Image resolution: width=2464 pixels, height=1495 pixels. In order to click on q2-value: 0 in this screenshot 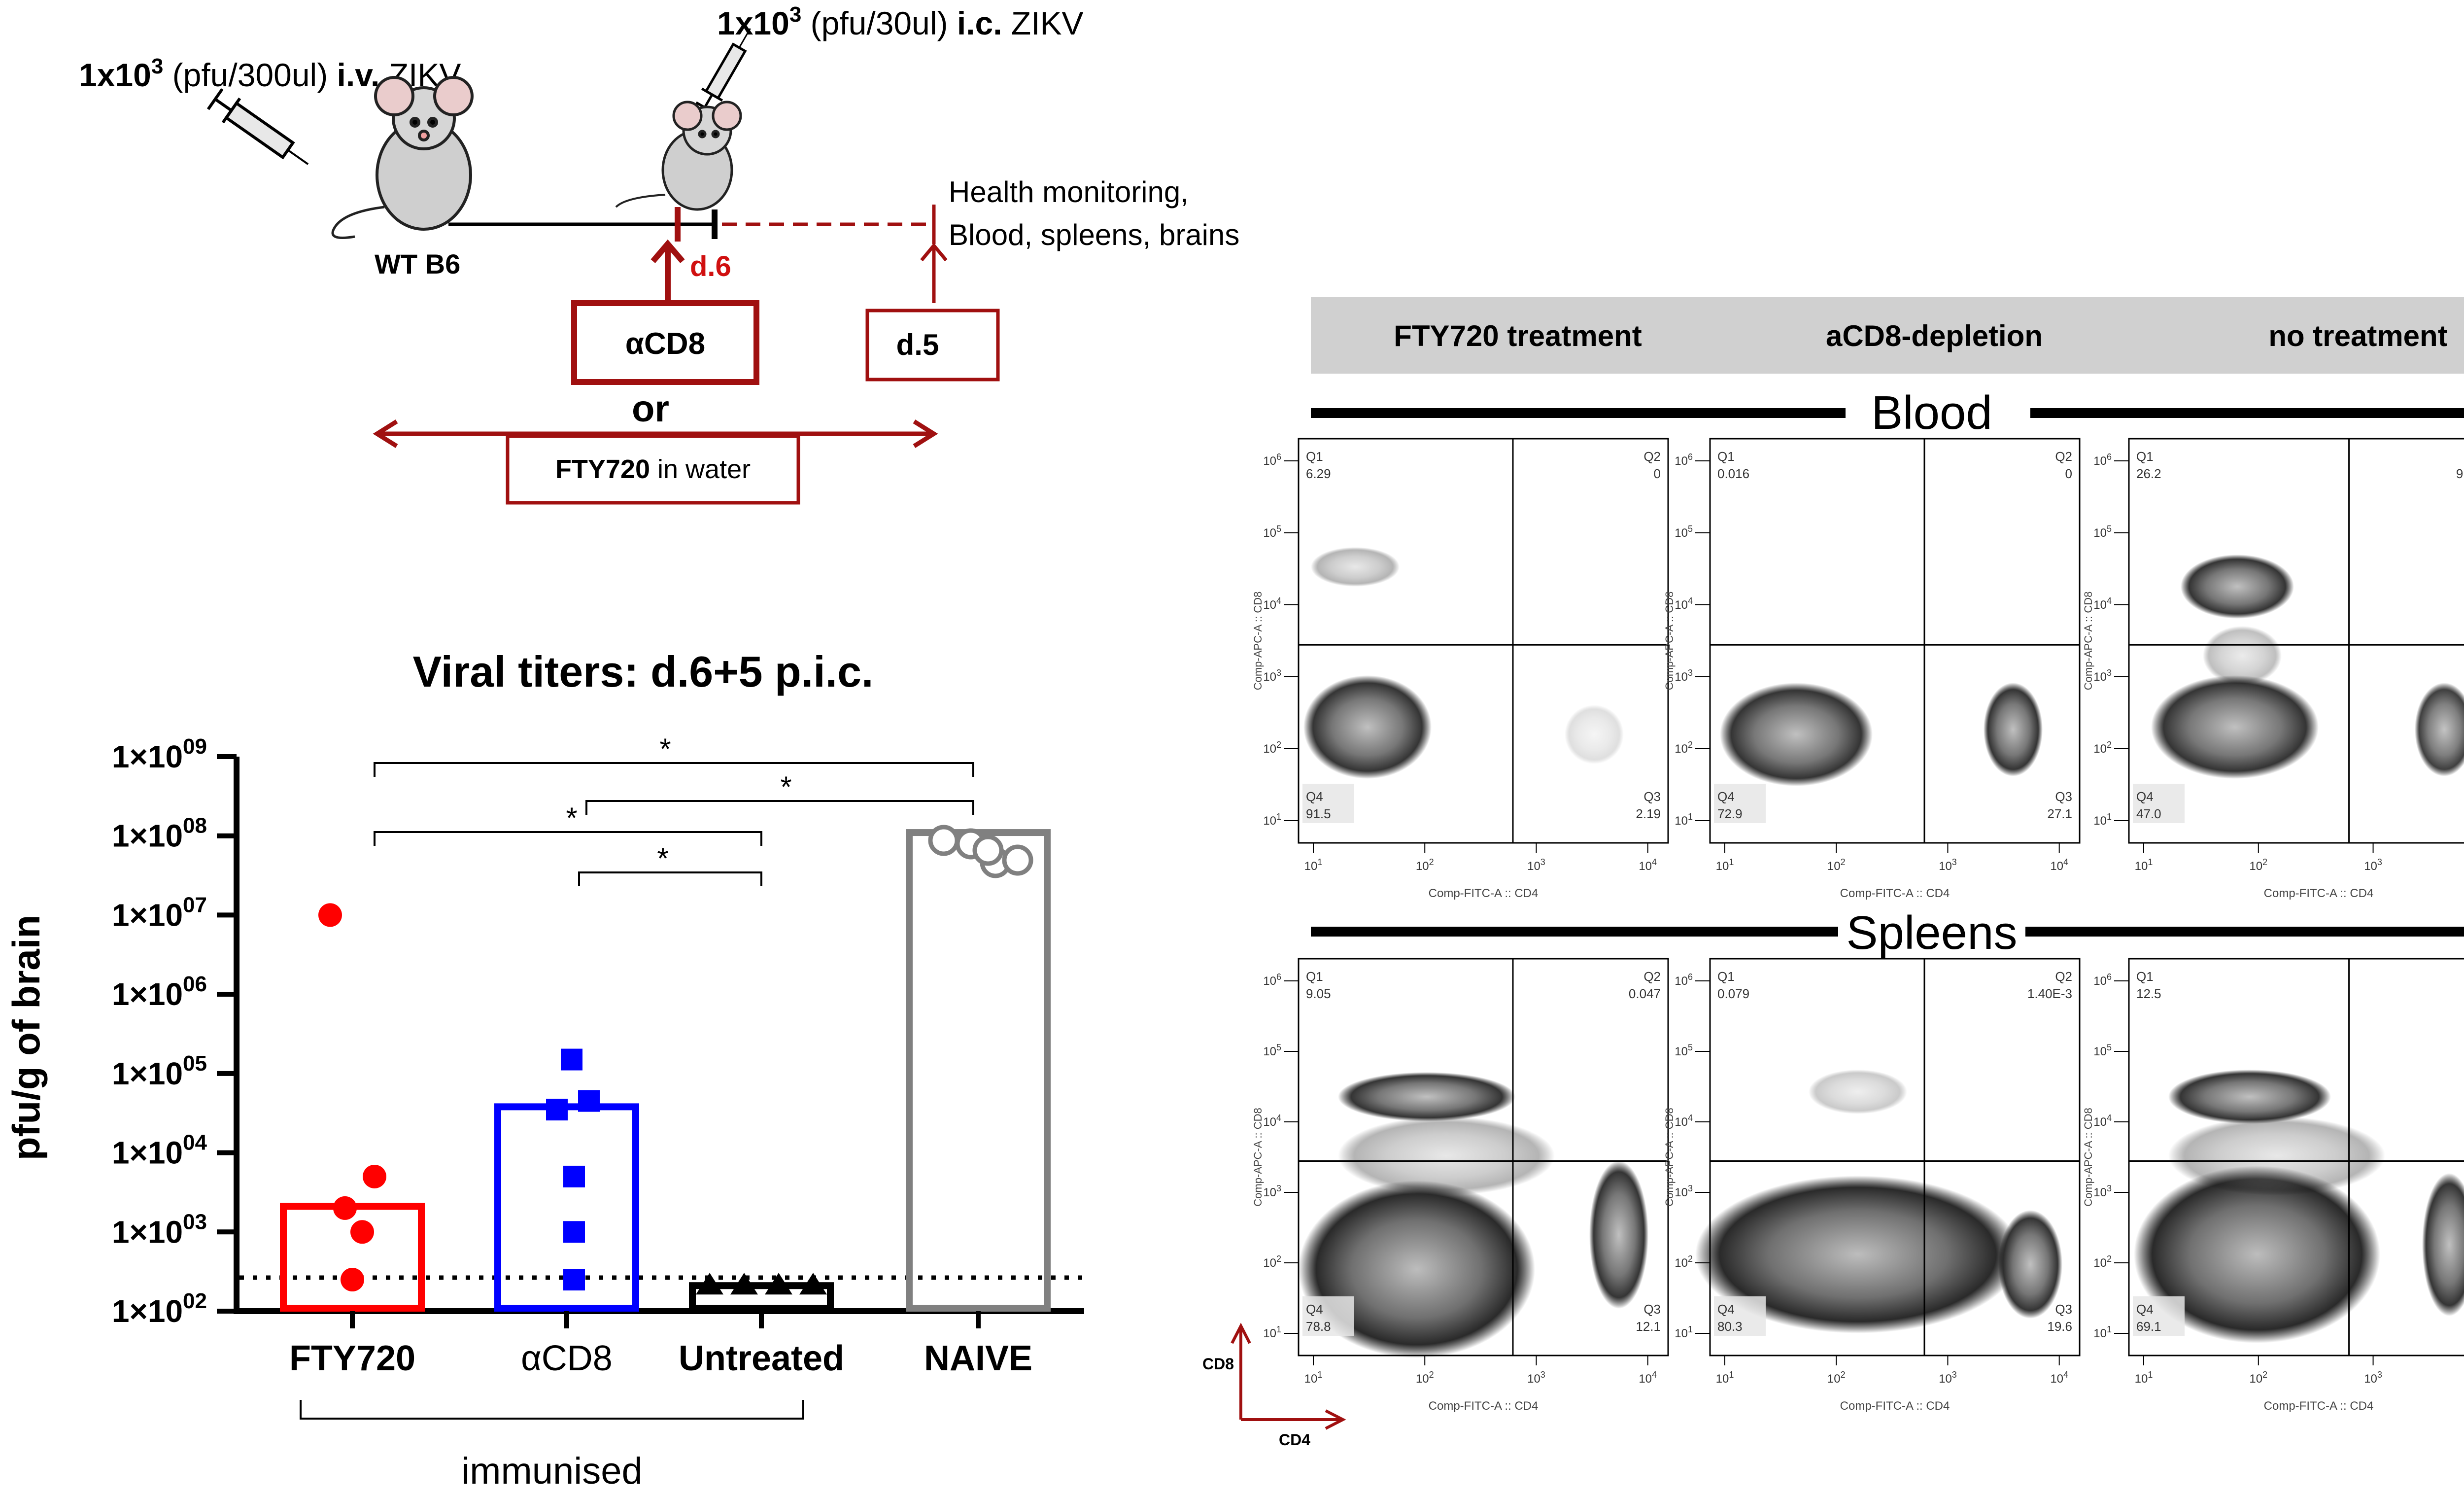, I will do `click(2068, 473)`.